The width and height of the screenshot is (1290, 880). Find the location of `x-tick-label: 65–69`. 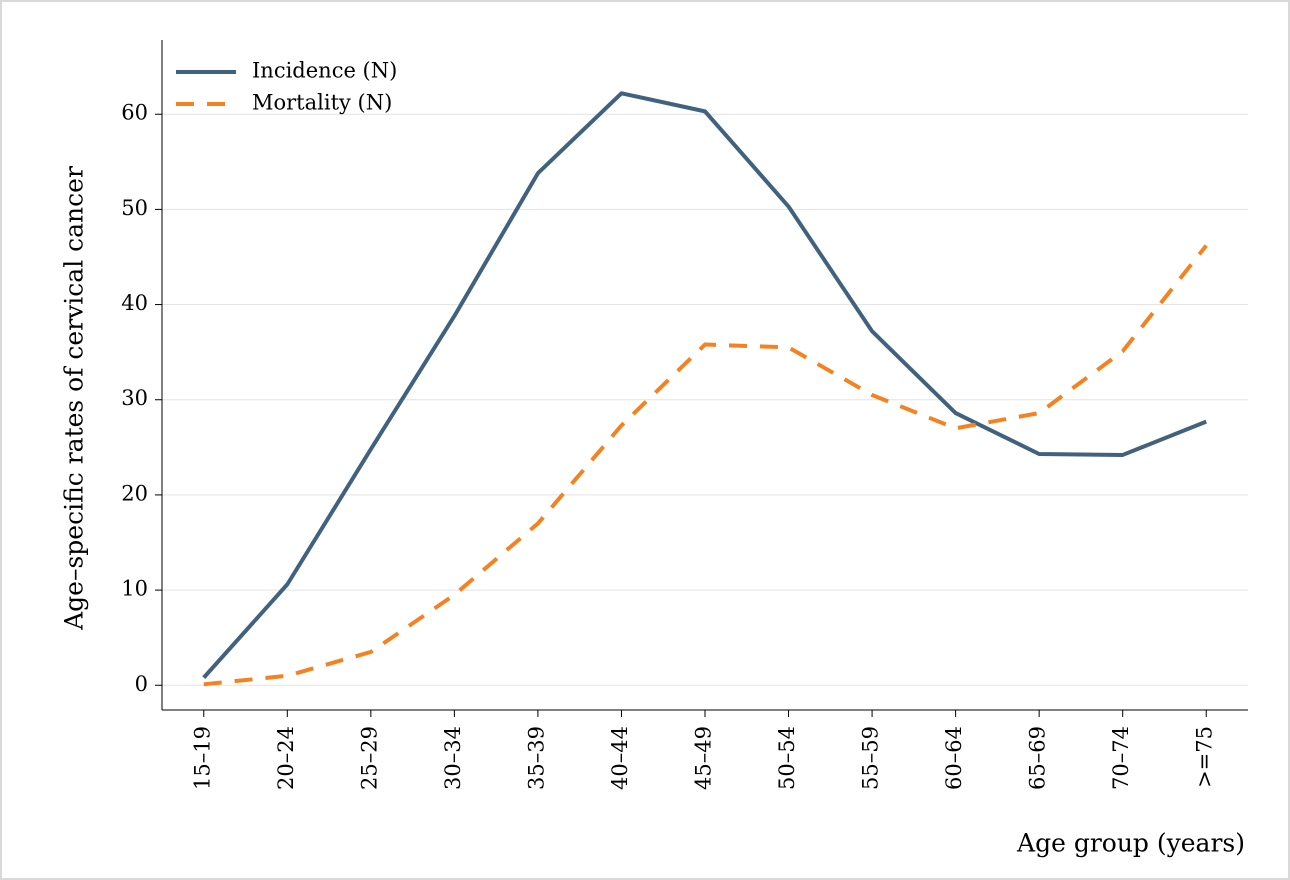

x-tick-label: 65–69 is located at coordinates (1038, 758).